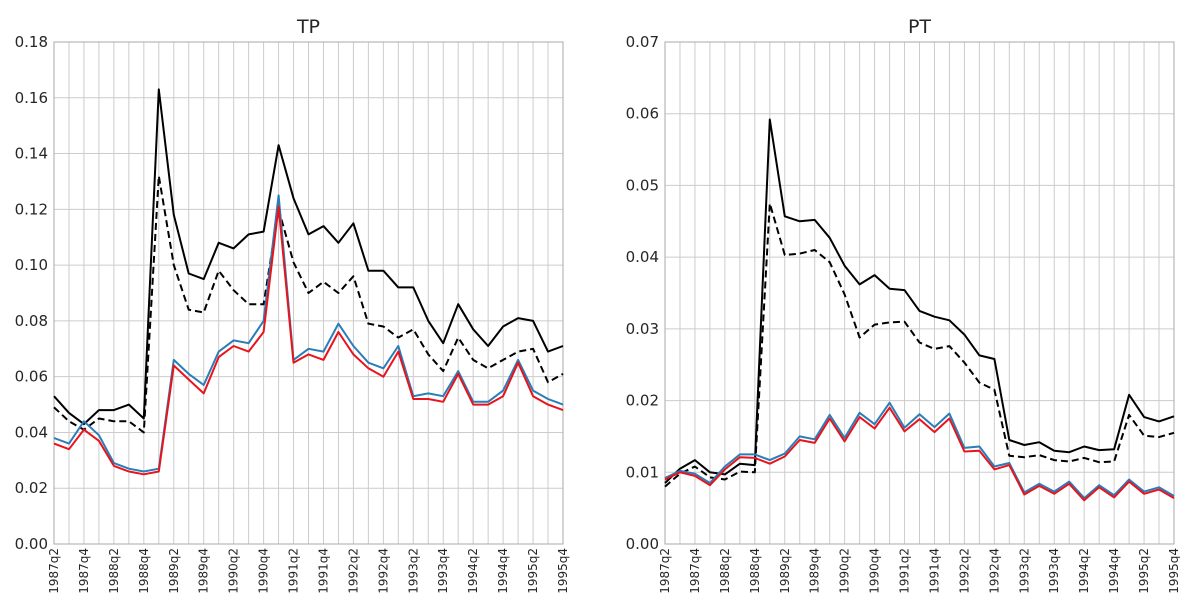 The height and width of the screenshot is (597, 1180). What do you see at coordinates (31, 321) in the screenshot?
I see `y-tick-label: 0.08` at bounding box center [31, 321].